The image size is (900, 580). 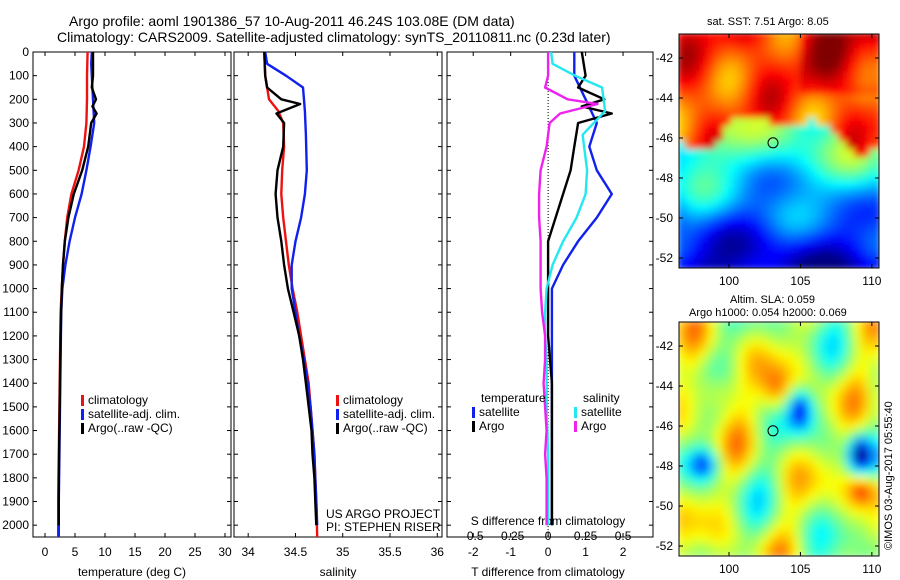 I want to click on depth-tick-label: 700, so click(x=19, y=218).